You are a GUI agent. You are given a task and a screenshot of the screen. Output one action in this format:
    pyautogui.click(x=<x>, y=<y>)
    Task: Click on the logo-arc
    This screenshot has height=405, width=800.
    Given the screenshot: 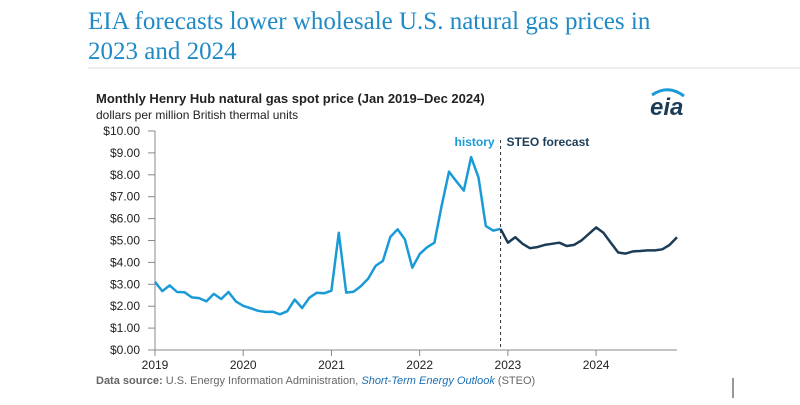 What is the action you would take?
    pyautogui.click(x=668, y=93)
    